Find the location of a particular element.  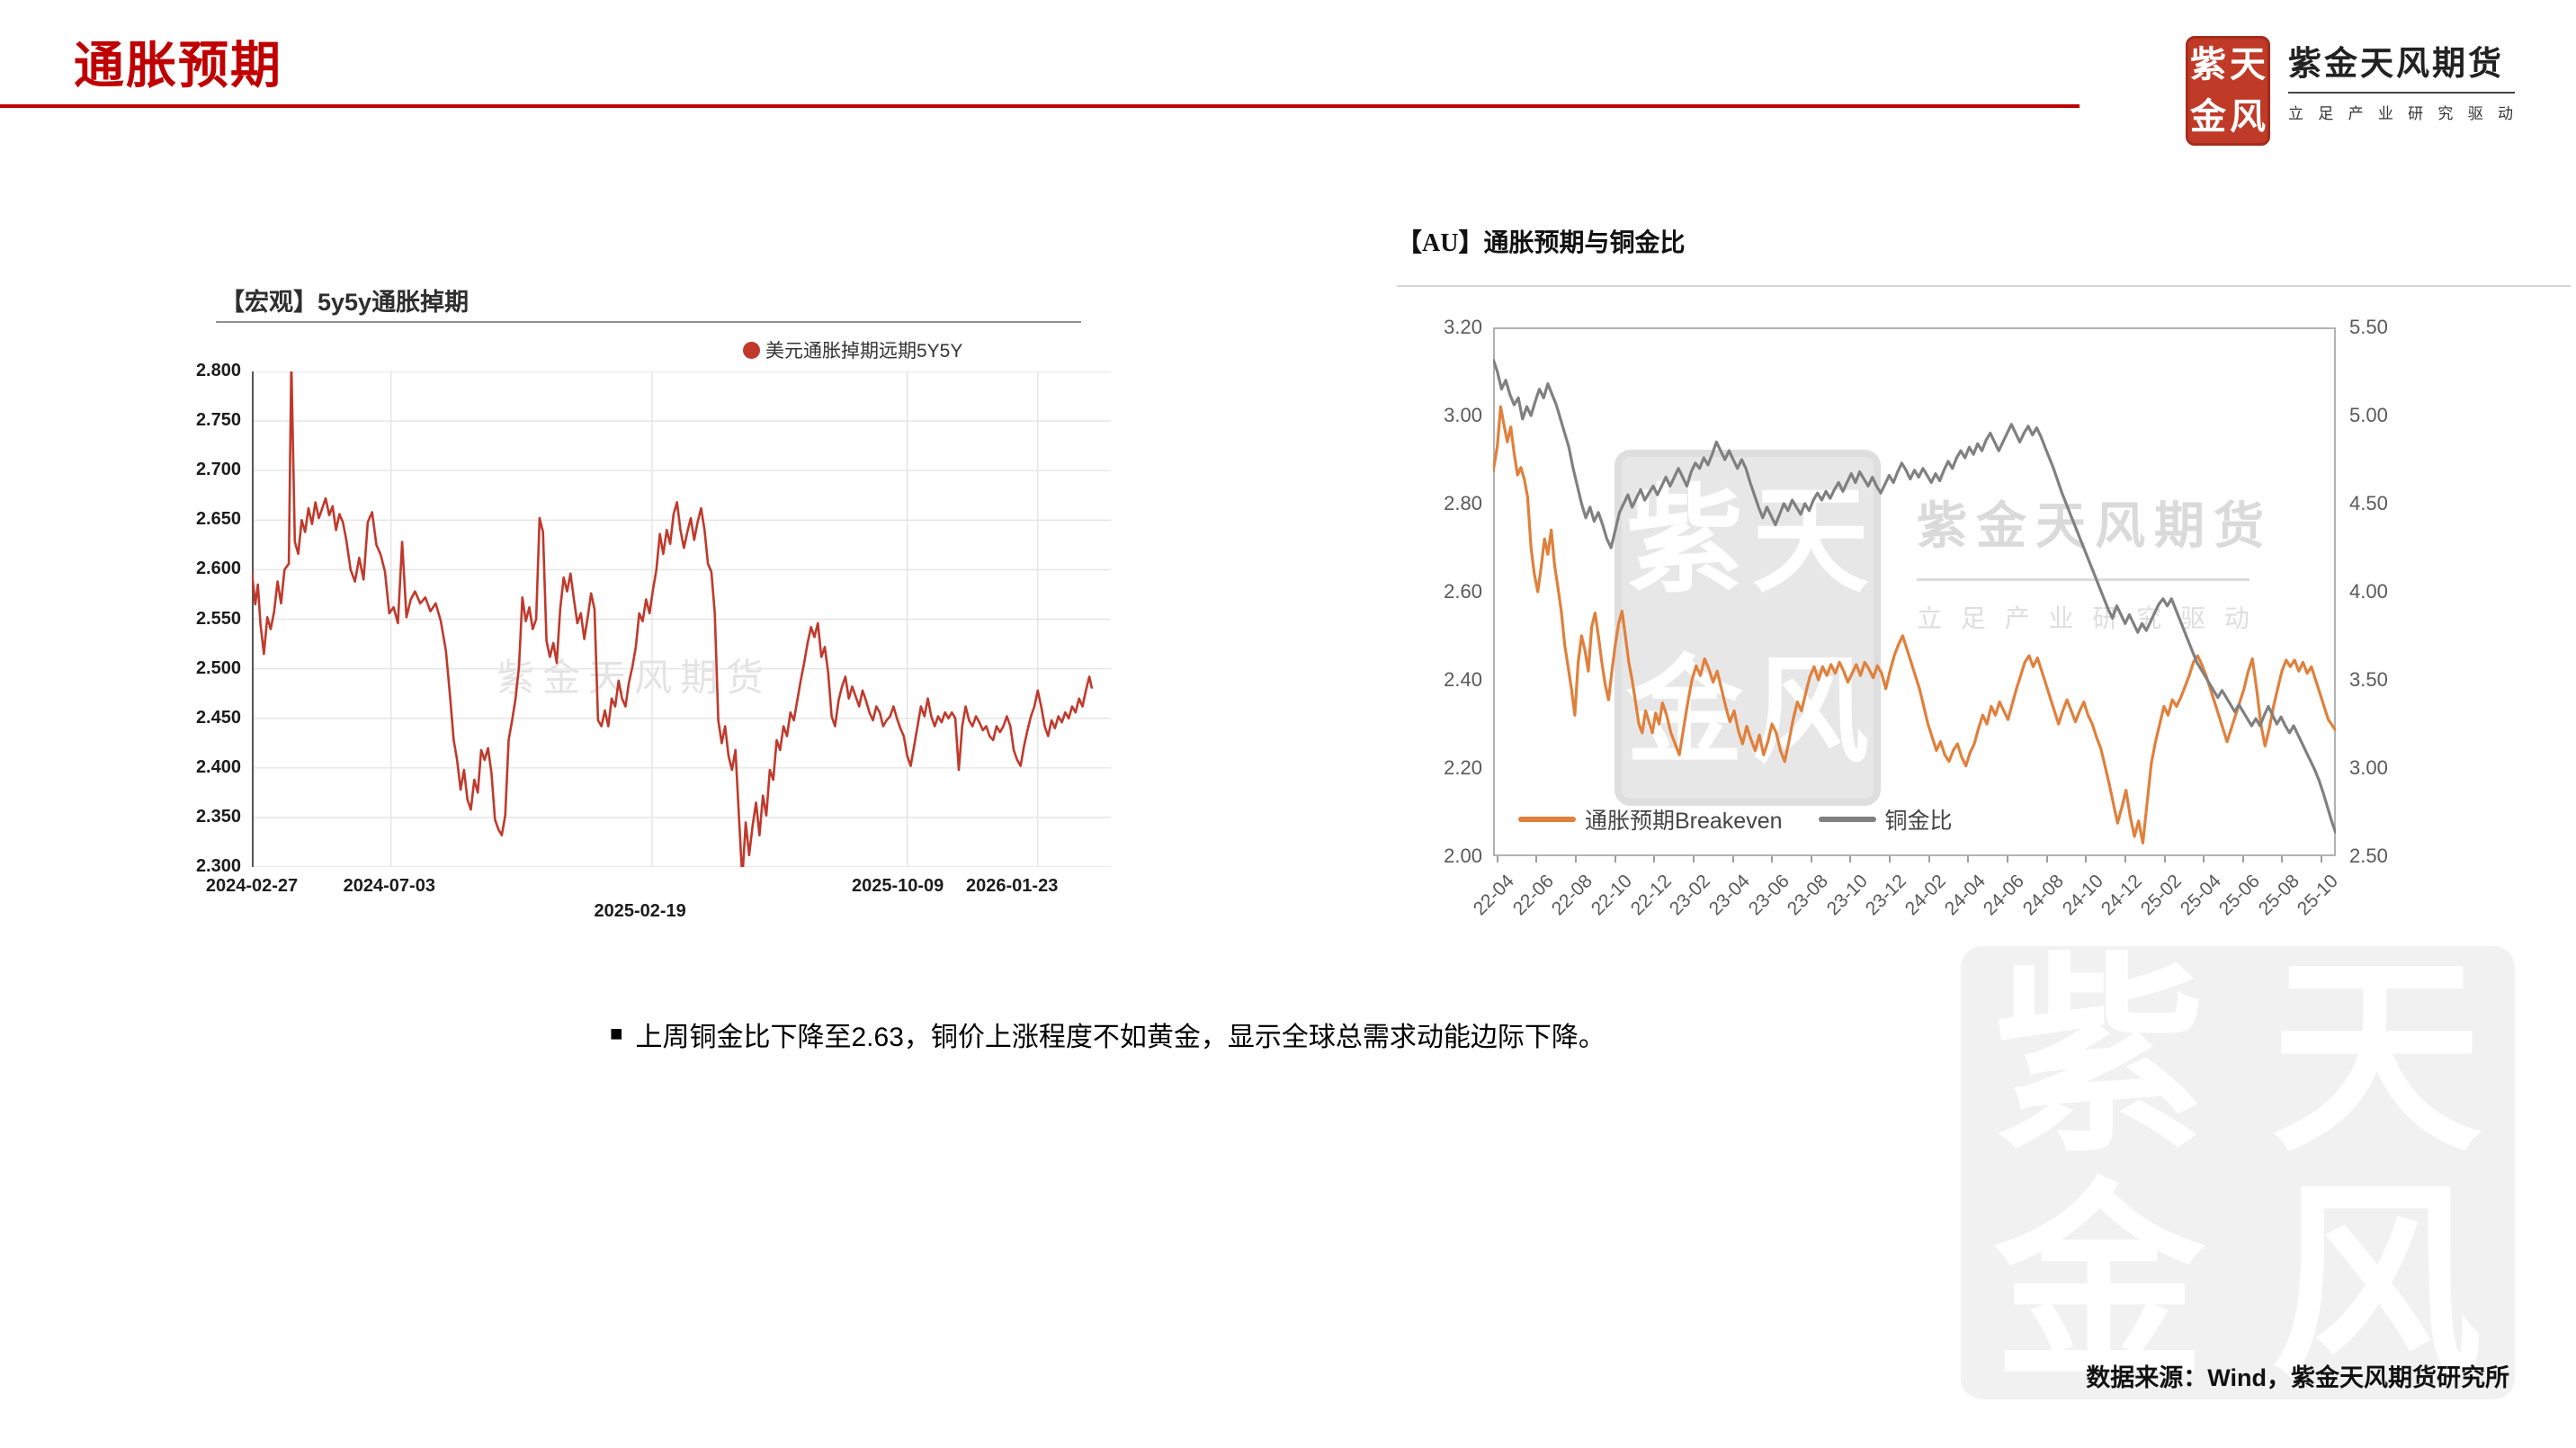

x-axis-tick-label: 24-08 is located at coordinates (2043, 896).